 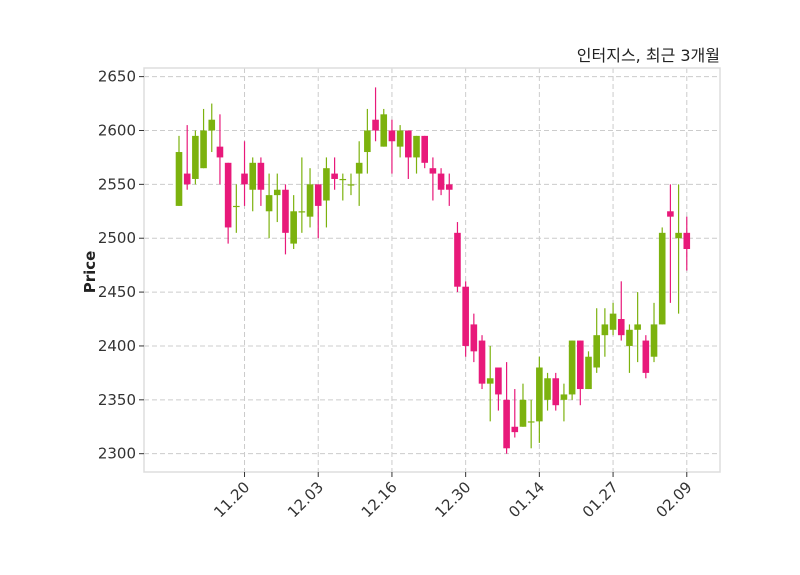 What do you see at coordinates (117, 346) in the screenshot?
I see `y-tick-label: 2400` at bounding box center [117, 346].